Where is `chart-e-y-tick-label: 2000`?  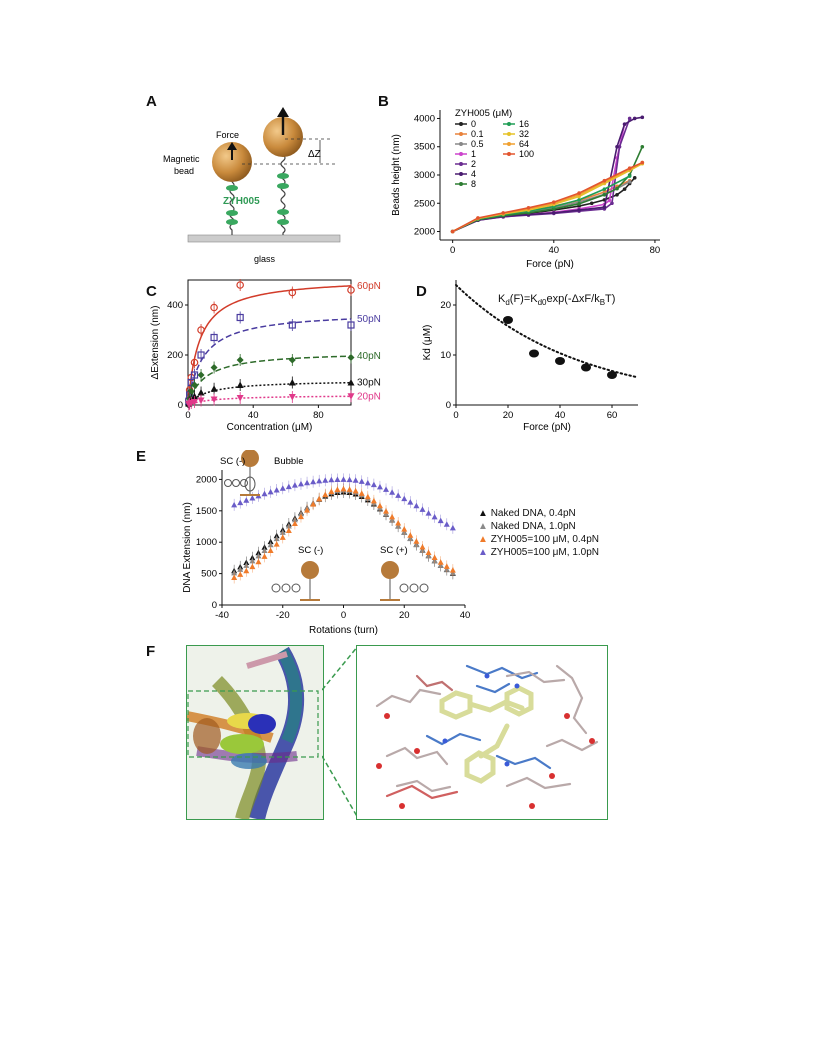
chart-e-y-tick-label: 2000 is located at coordinates (206, 479).